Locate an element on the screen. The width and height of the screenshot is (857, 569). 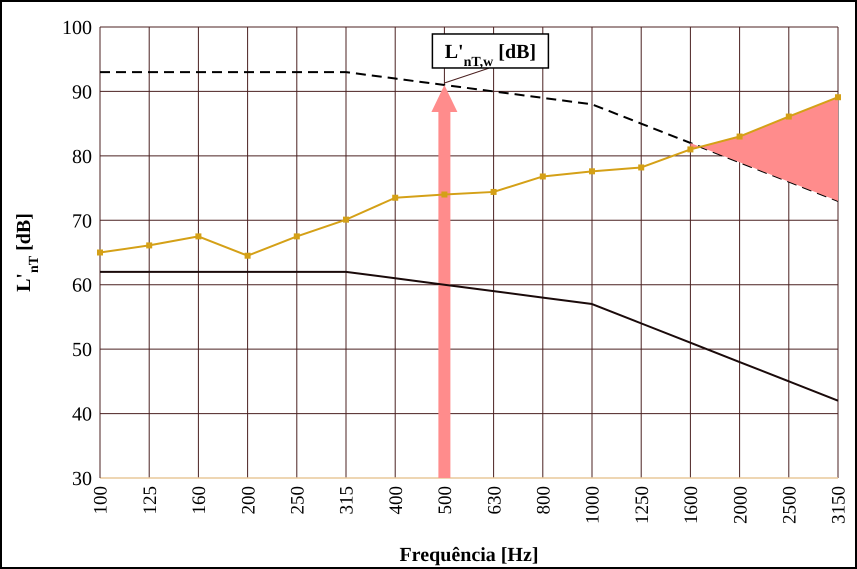
y-tick-label: 70 is located at coordinates (82, 221).